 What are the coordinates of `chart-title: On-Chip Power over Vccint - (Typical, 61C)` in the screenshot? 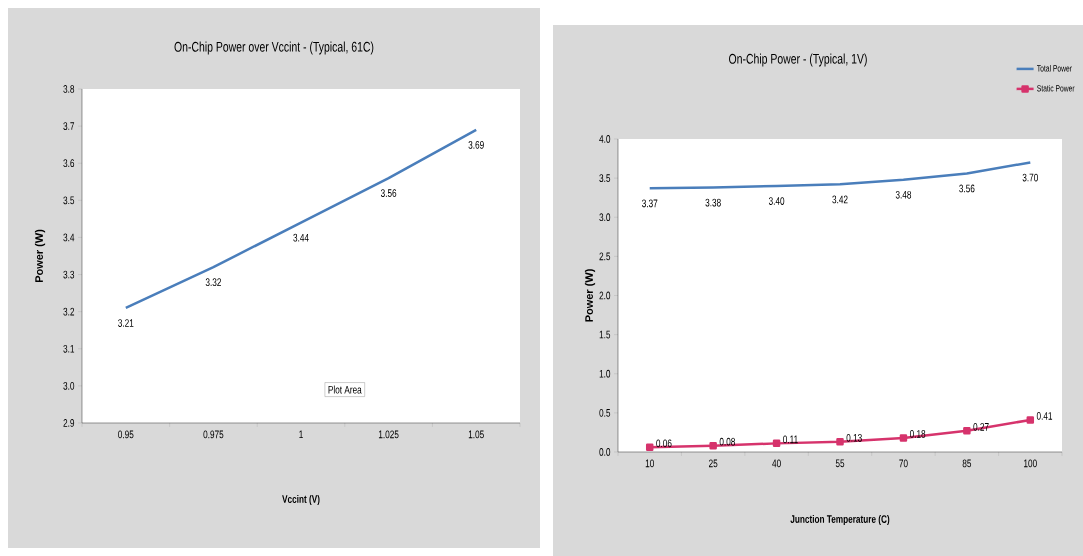 It's located at (274, 48).